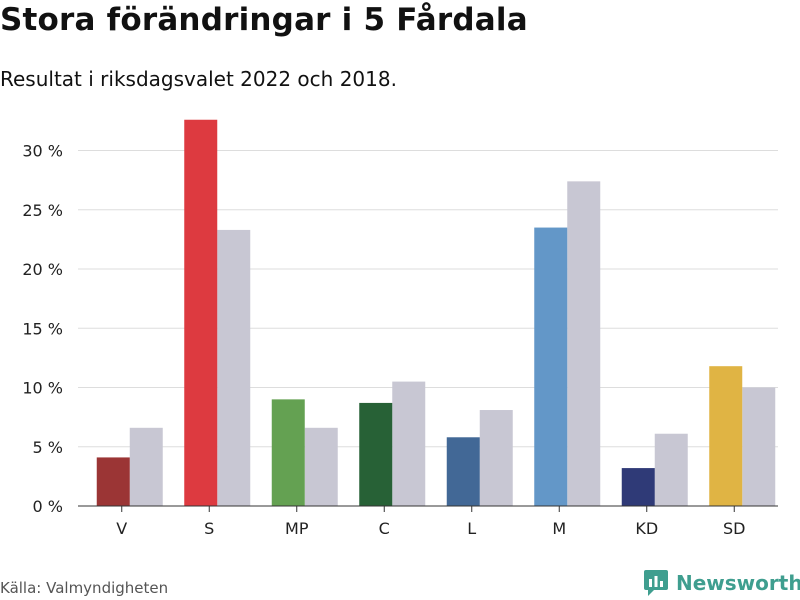  Describe the element at coordinates (84, 588) in the screenshot. I see `source-note: Källa: Valmyndigheten` at that location.